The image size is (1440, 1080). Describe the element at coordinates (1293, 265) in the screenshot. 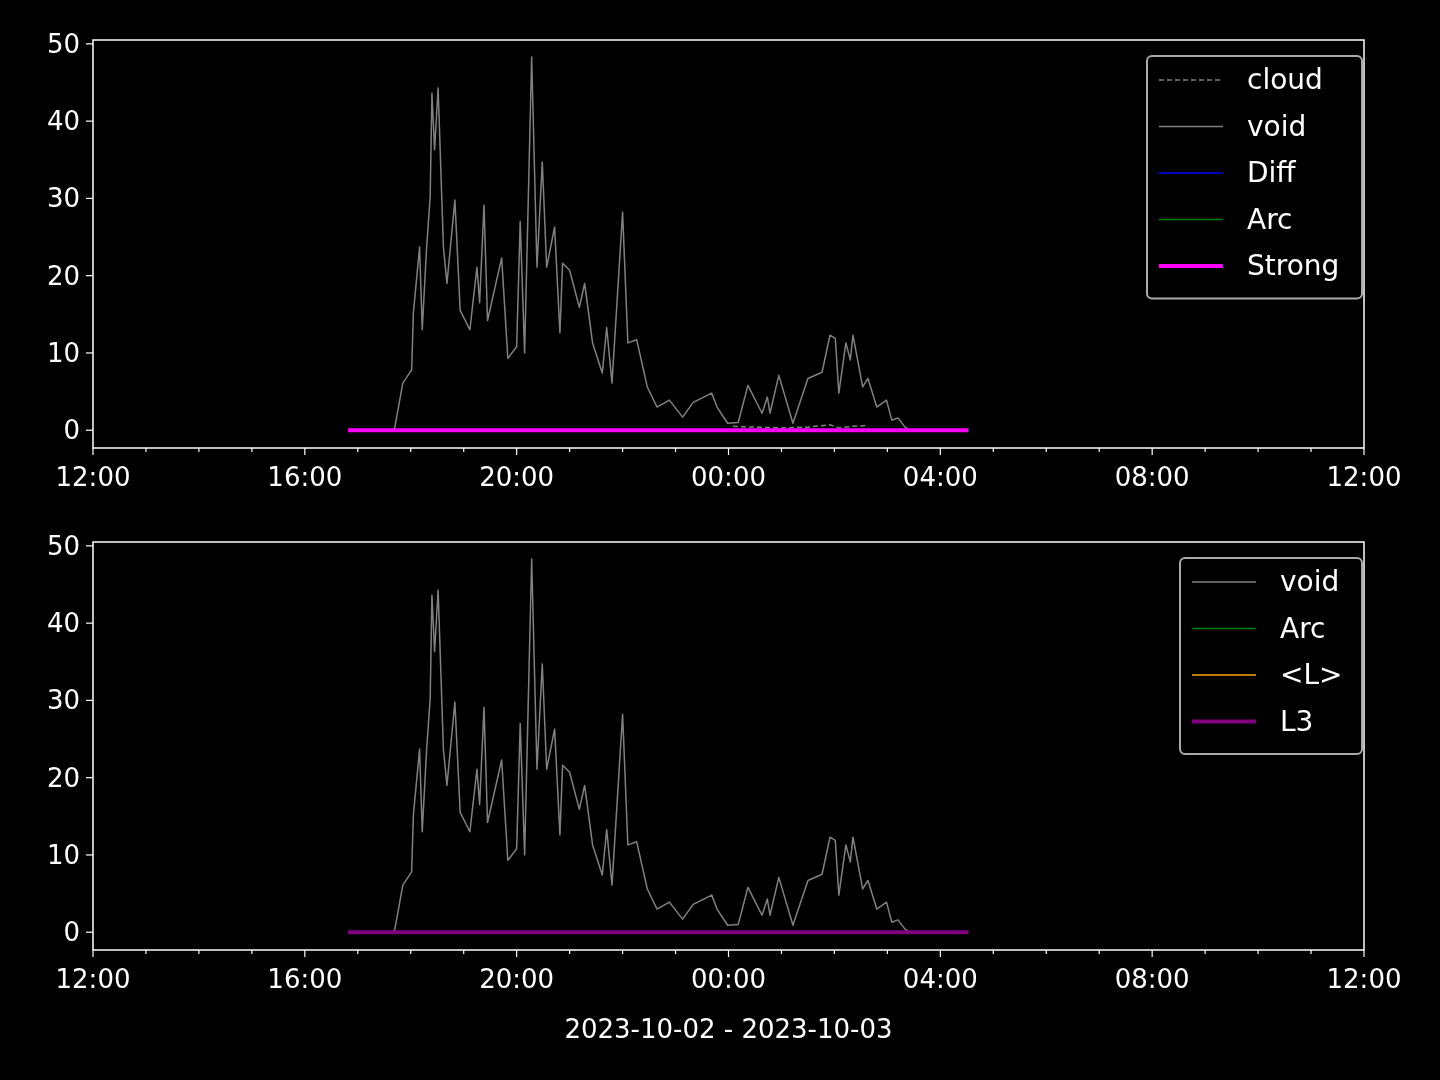

I see `legend-label: Strong` at that location.